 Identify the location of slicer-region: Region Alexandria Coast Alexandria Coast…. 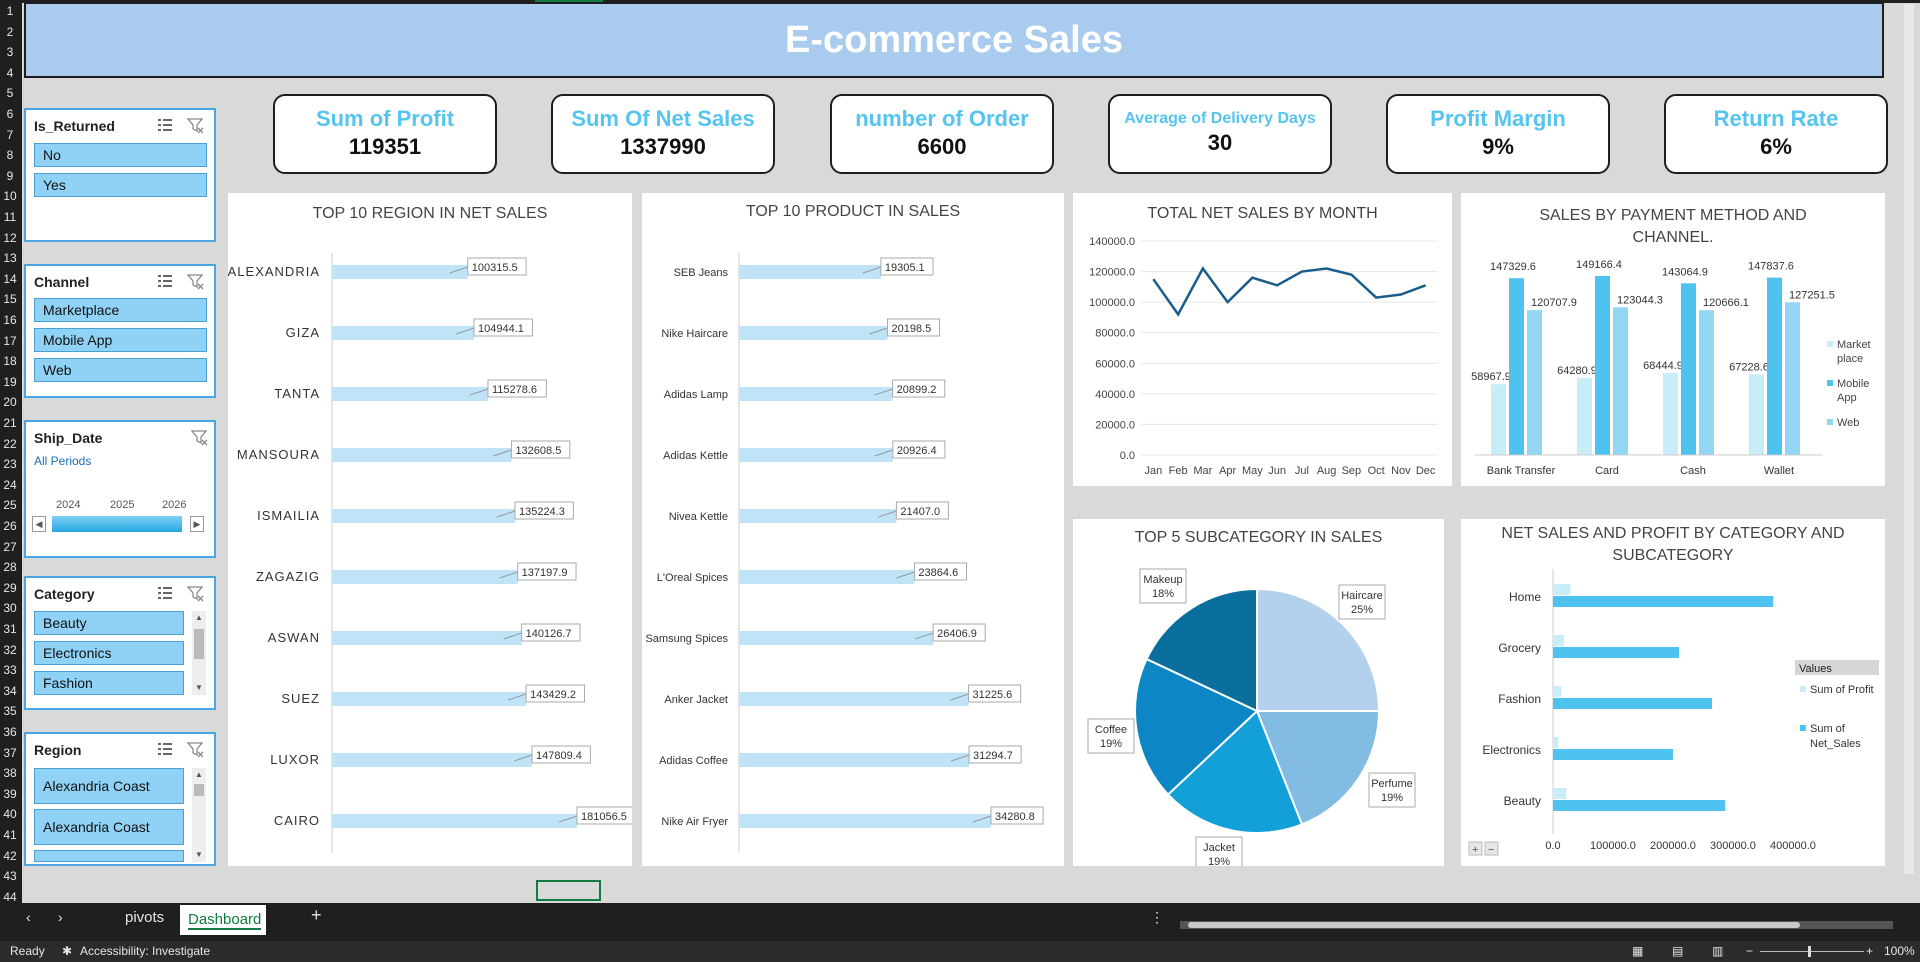
(120, 799).